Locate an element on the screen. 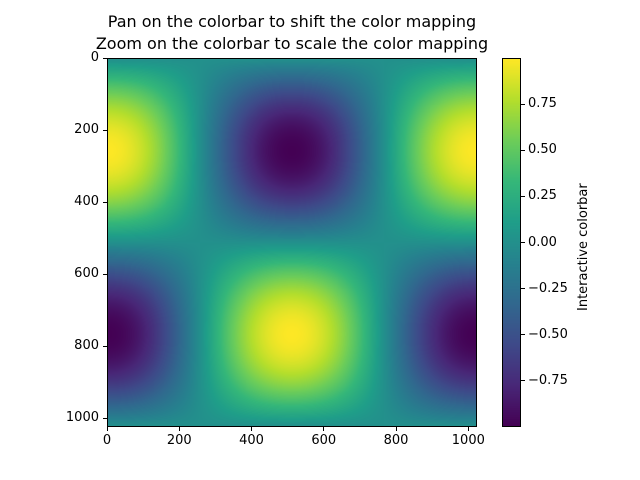 The width and height of the screenshot is (640, 480). y-tick-label: 200 is located at coordinates (86, 130).